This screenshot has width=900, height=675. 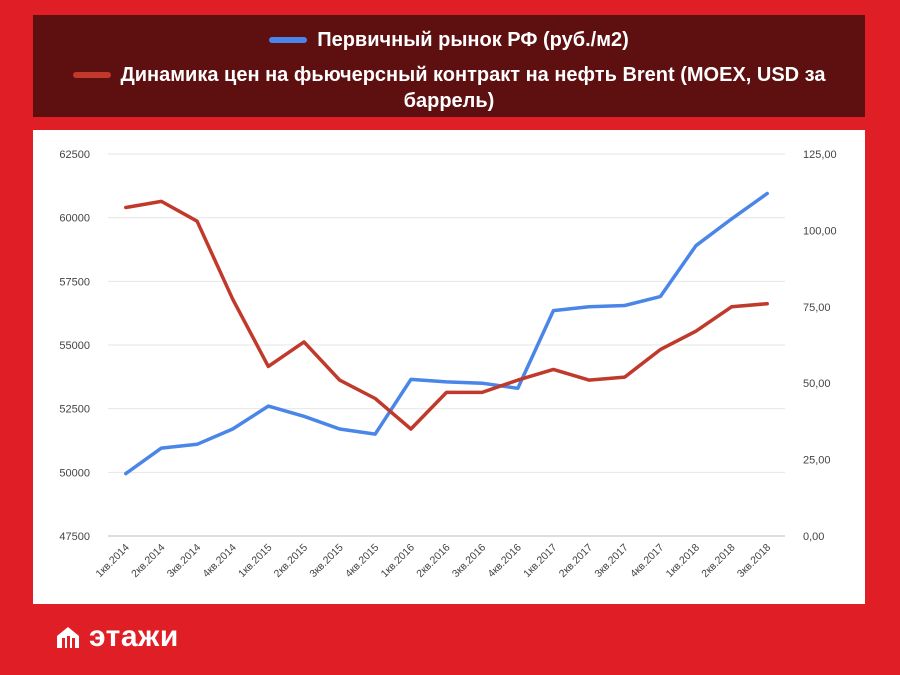 What do you see at coordinates (74, 282) in the screenshot?
I see `left-axis-tick-label: 57500` at bounding box center [74, 282].